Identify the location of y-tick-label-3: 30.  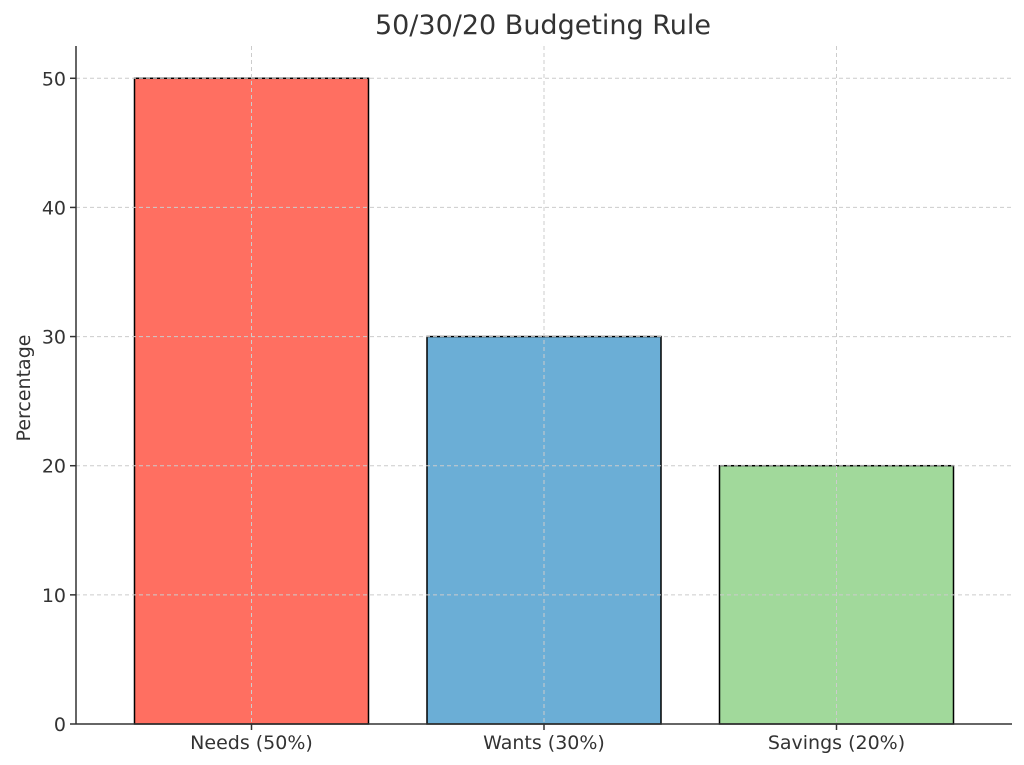
(54, 338).